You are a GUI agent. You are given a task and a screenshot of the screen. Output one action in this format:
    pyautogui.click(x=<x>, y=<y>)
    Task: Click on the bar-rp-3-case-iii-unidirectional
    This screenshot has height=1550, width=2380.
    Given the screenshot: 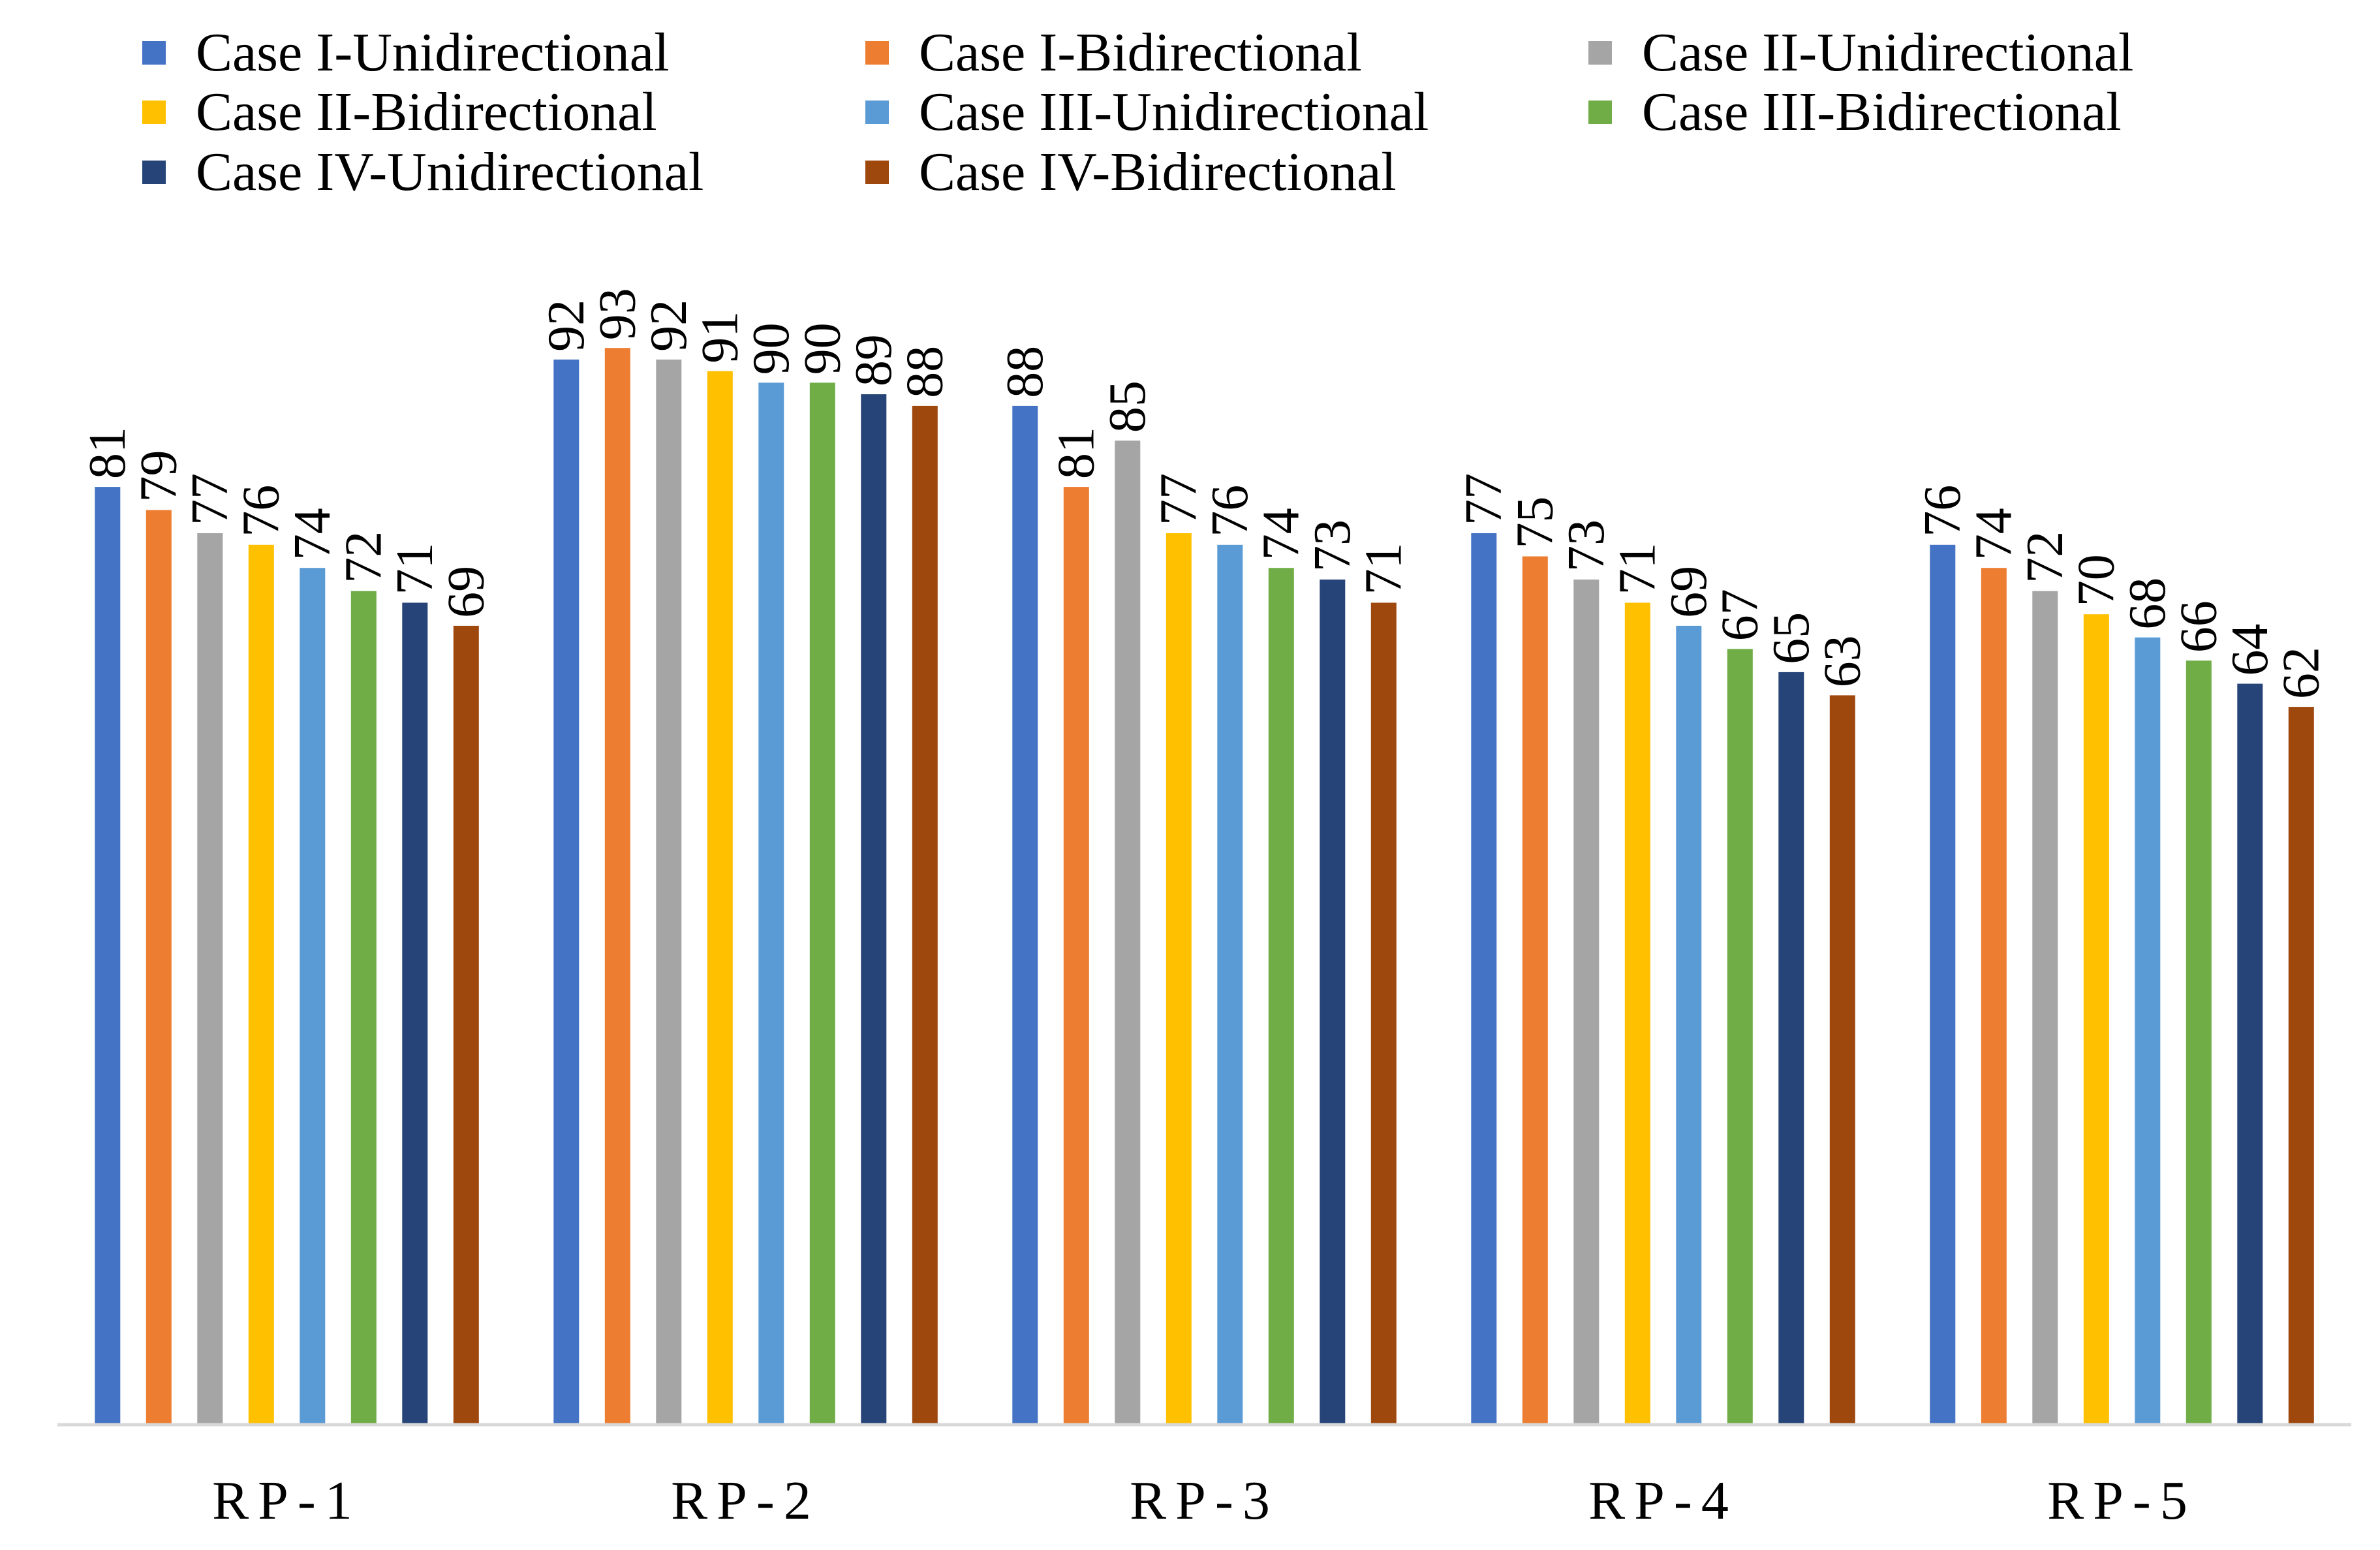 What is the action you would take?
    pyautogui.click(x=1230, y=984)
    